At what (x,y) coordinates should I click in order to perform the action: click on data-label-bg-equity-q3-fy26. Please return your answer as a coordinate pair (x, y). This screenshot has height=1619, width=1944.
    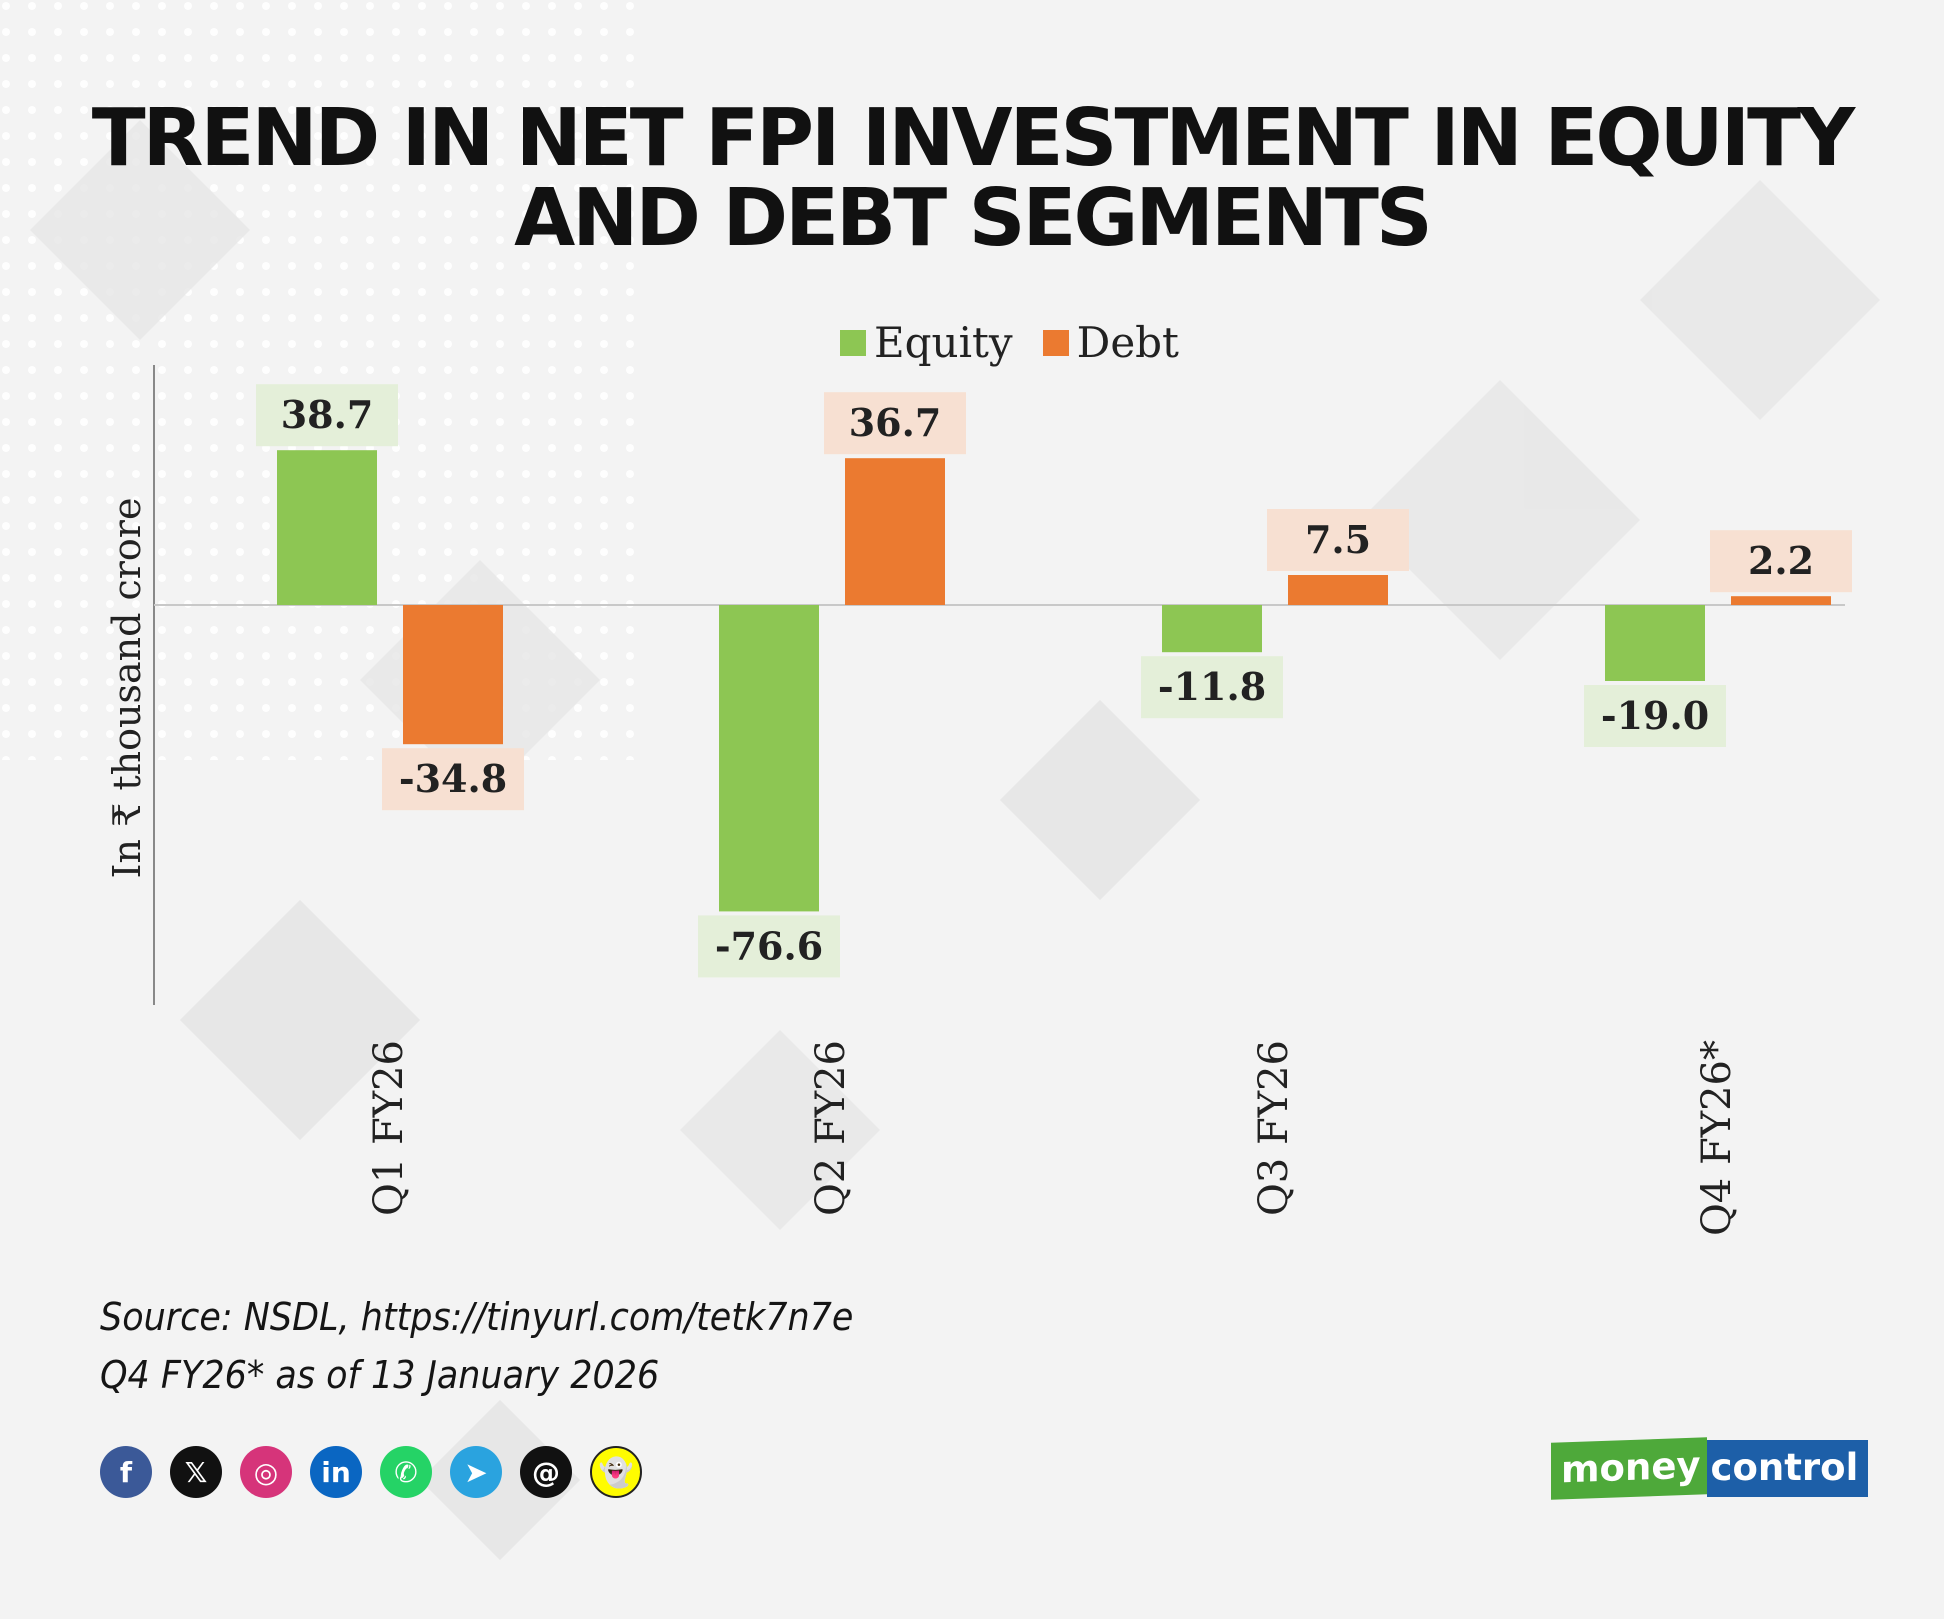
    Looking at the image, I should click on (1212, 687).